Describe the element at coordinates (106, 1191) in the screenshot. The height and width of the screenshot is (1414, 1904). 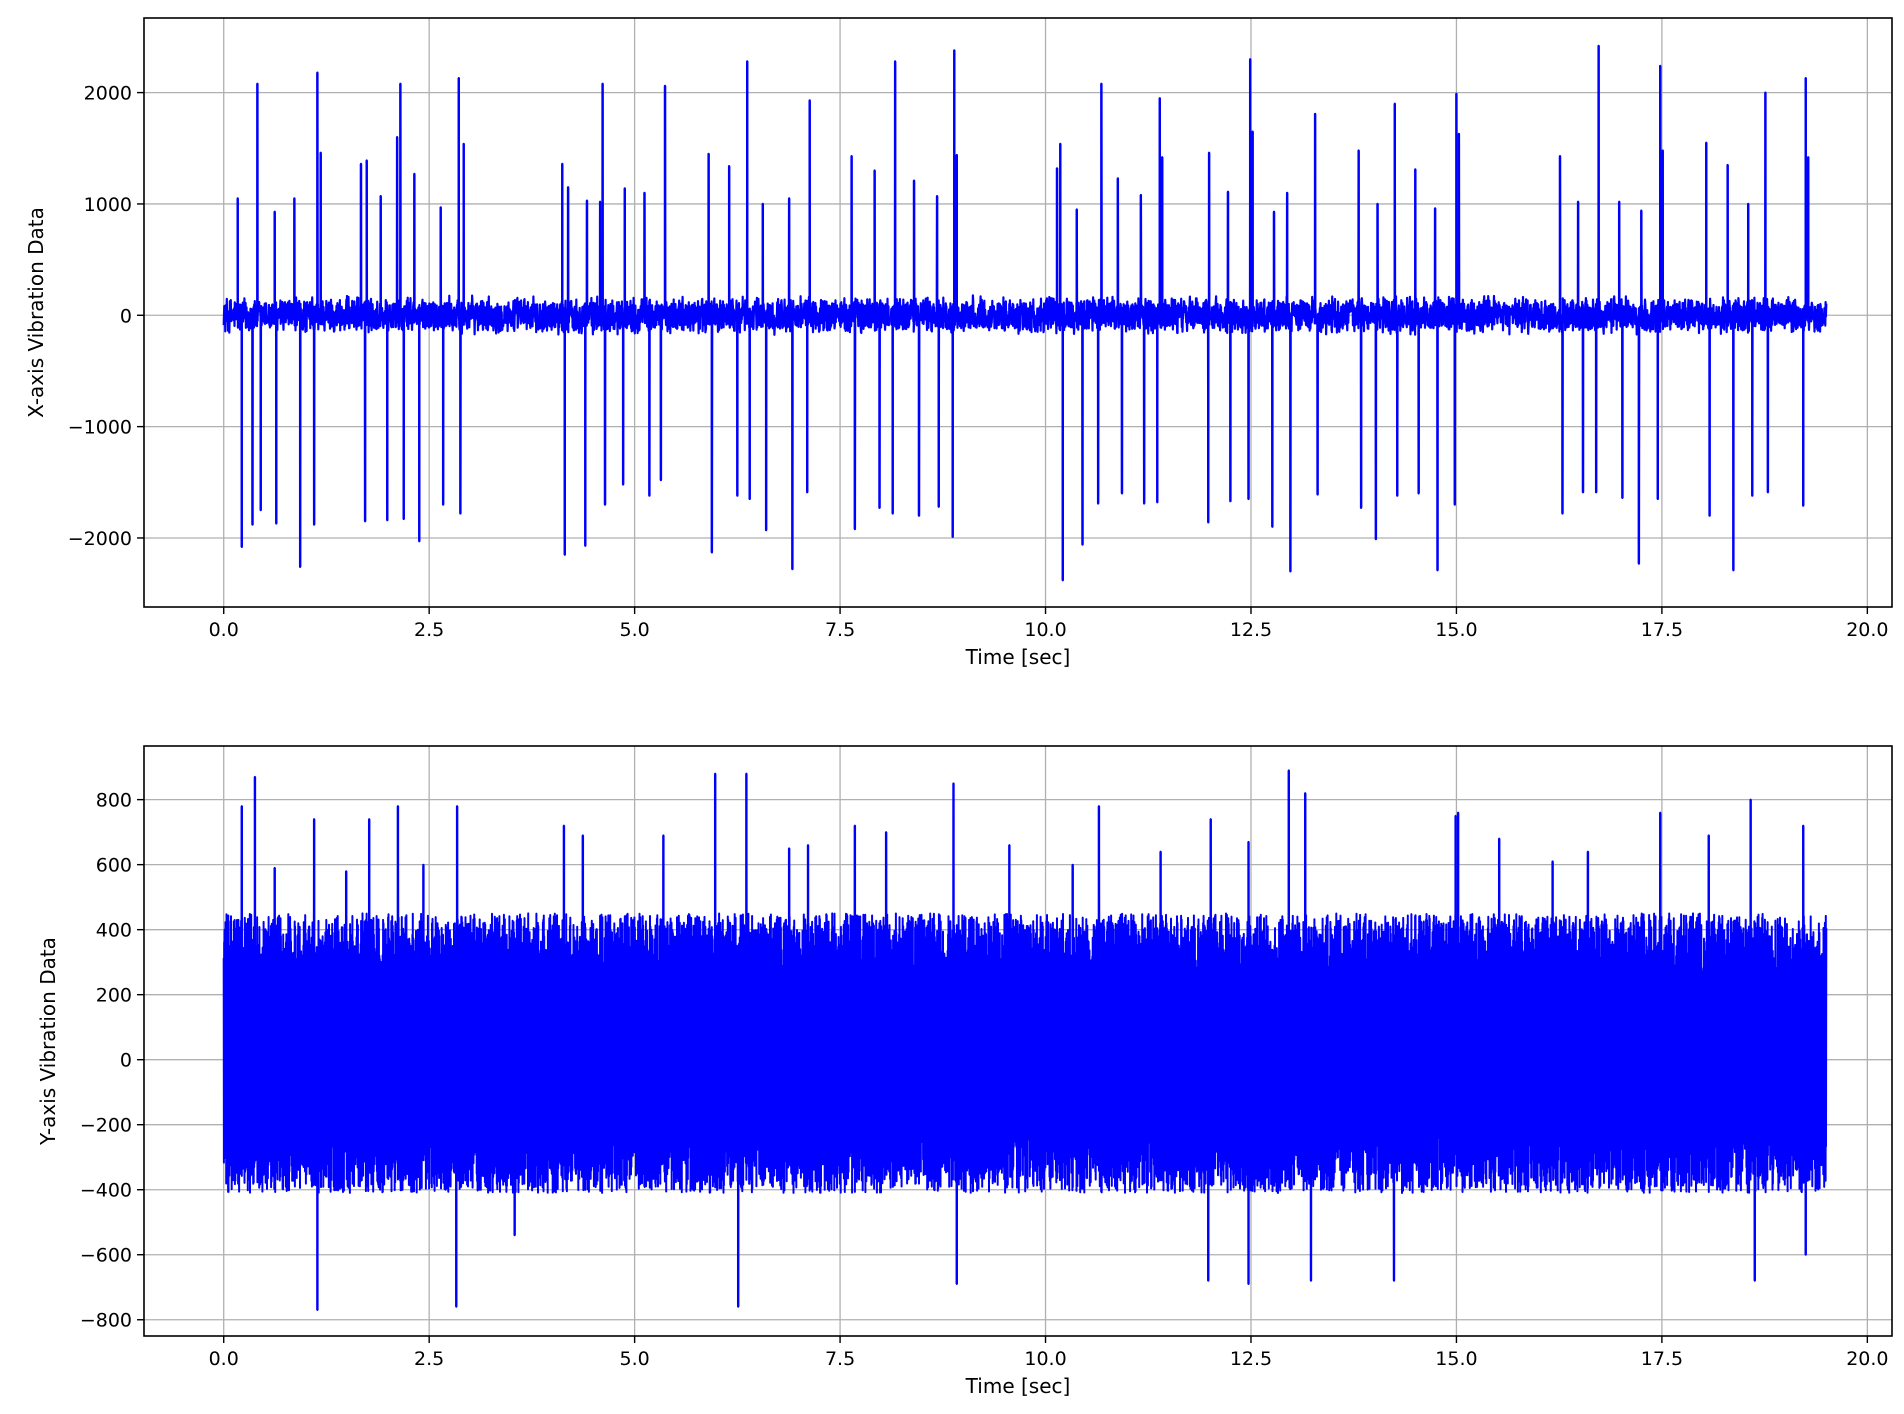
I see `y-tick-label: −400` at that location.